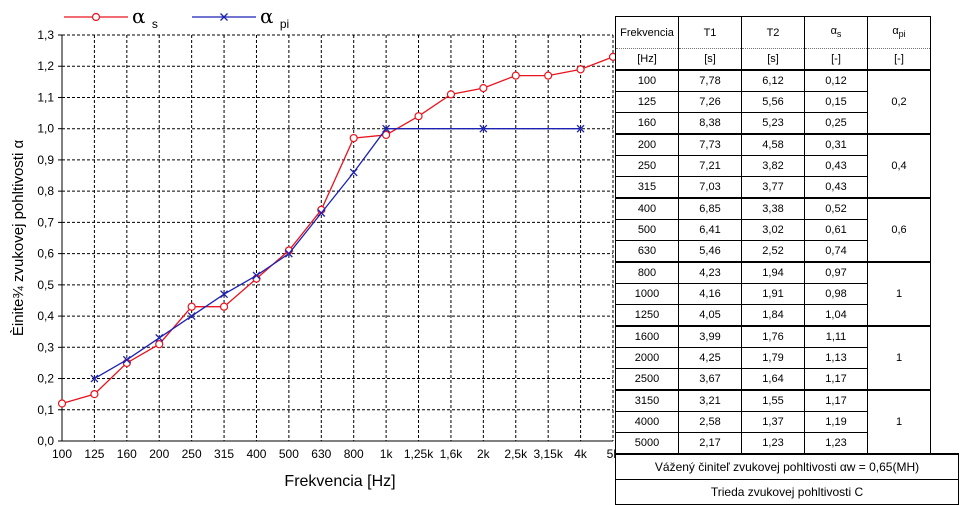 Image resolution: width=960 pixels, height=505 pixels. What do you see at coordinates (787, 422) in the screenshot?
I see `table-row: 3150 3,21 1,55 1,17 1` at bounding box center [787, 422].